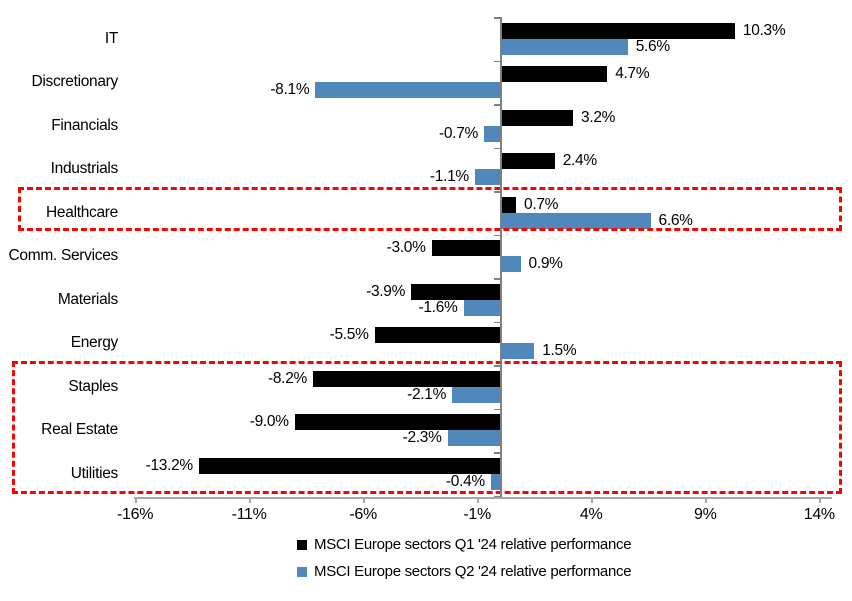 The width and height of the screenshot is (852, 601). I want to click on legend-swatch-q1-icon, so click(302, 544).